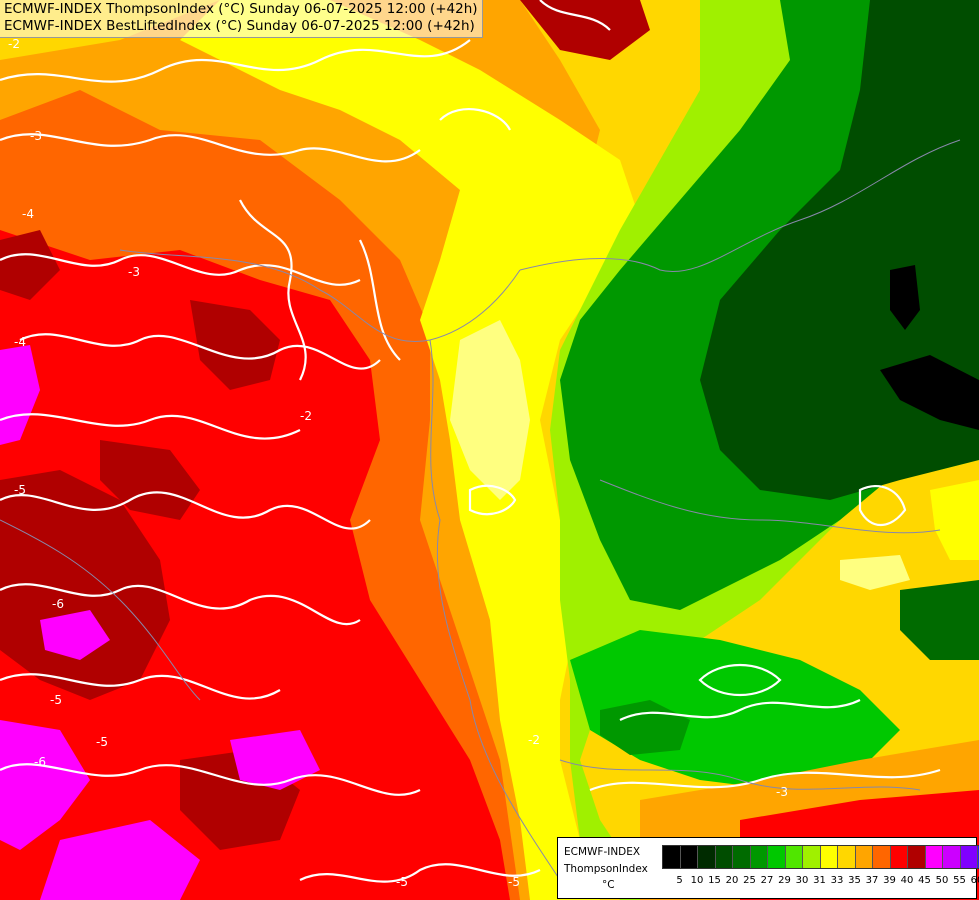  What do you see at coordinates (837, 880) in the screenshot?
I see `legend-tick-label: 33` at bounding box center [837, 880].